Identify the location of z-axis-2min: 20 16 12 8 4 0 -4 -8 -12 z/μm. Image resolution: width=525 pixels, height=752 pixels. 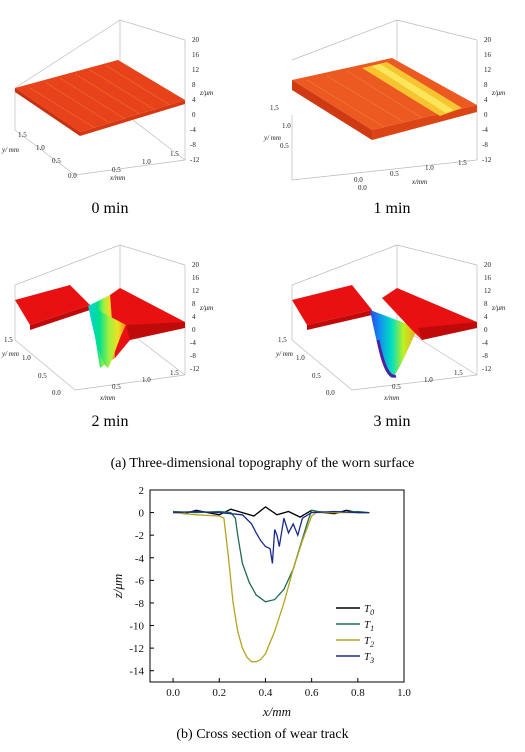
(201, 317).